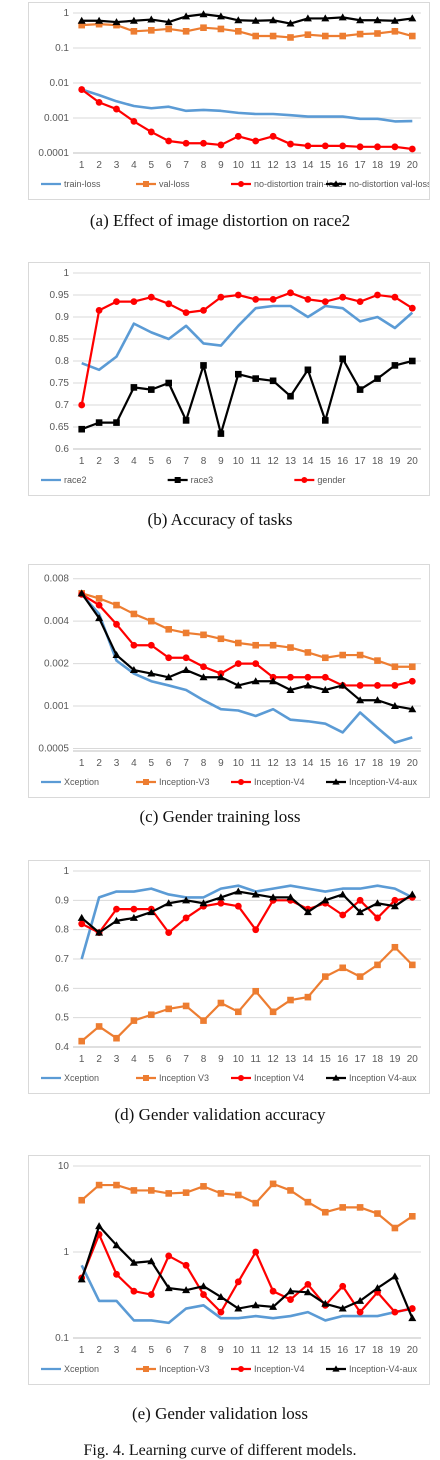  I want to click on series-xception, so click(246, 922).